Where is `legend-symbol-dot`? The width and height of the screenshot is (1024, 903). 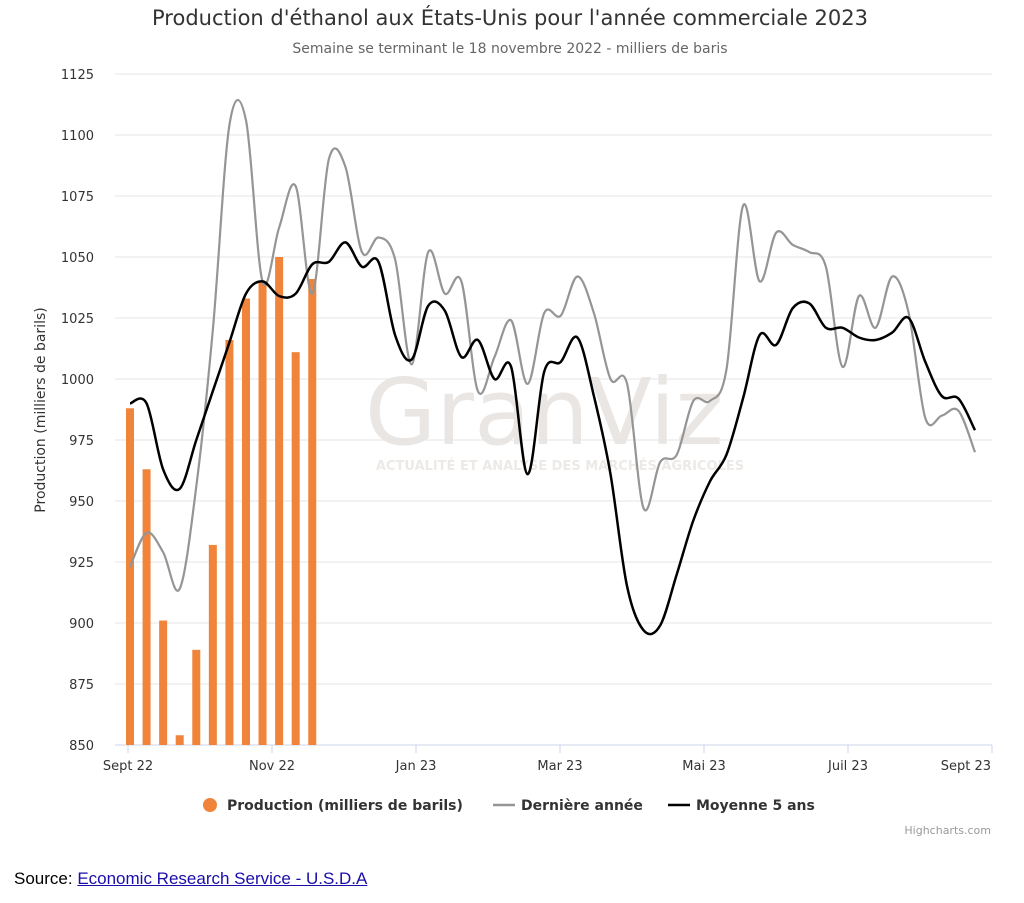 legend-symbol-dot is located at coordinates (210, 805).